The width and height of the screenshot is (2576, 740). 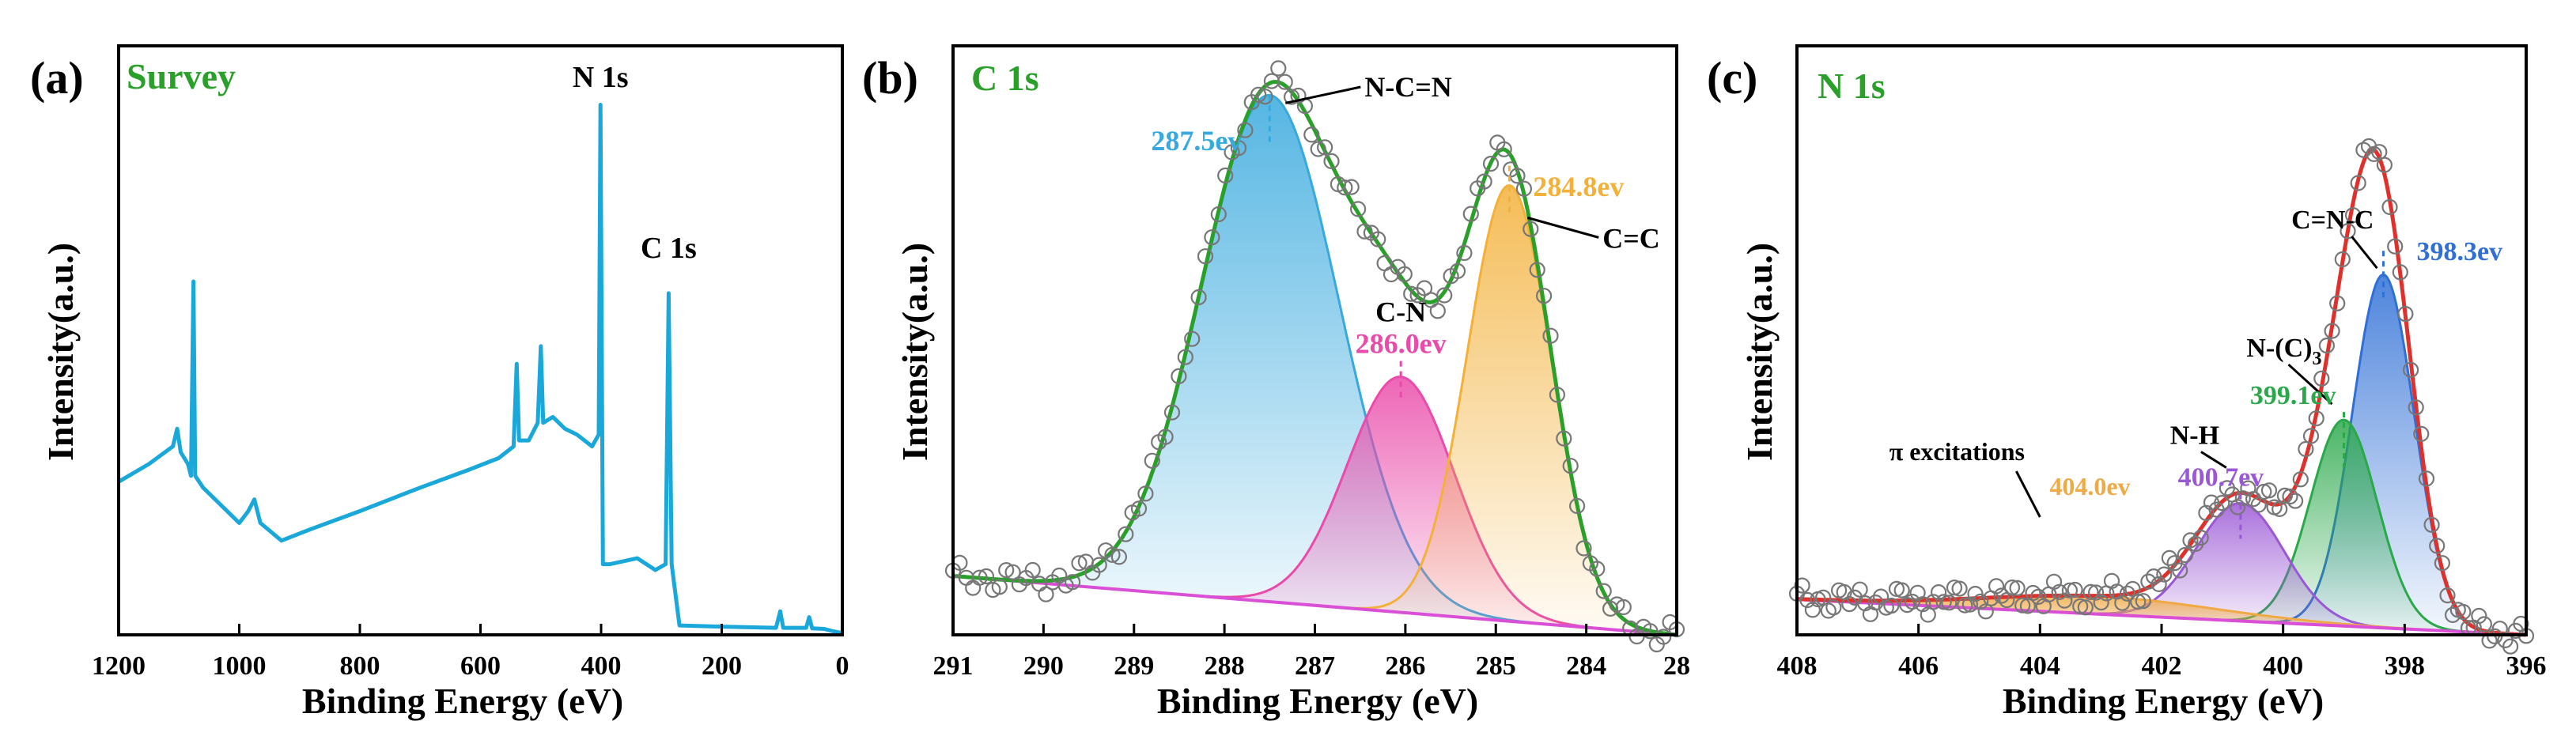 I want to click on panel-b-title: C 1s, so click(x=1005, y=78).